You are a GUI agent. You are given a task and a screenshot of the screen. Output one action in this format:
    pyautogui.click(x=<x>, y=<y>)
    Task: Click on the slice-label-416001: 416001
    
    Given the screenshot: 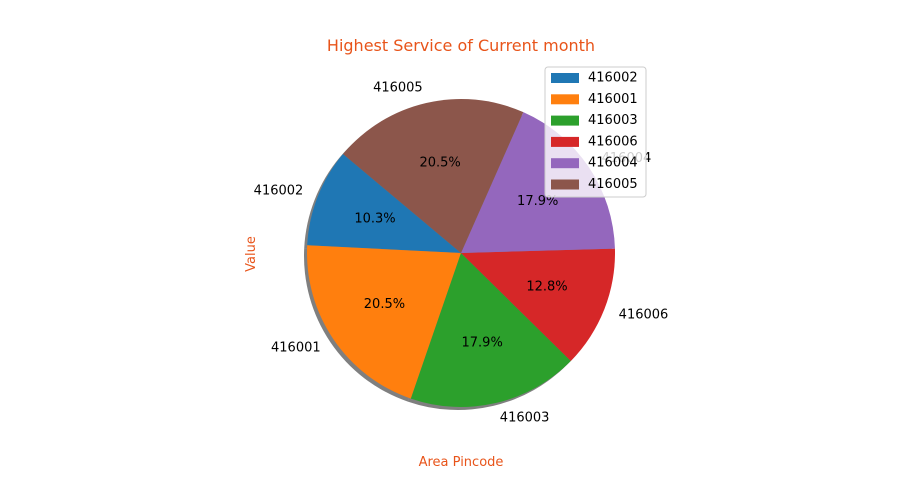 What is the action you would take?
    pyautogui.click(x=296, y=347)
    